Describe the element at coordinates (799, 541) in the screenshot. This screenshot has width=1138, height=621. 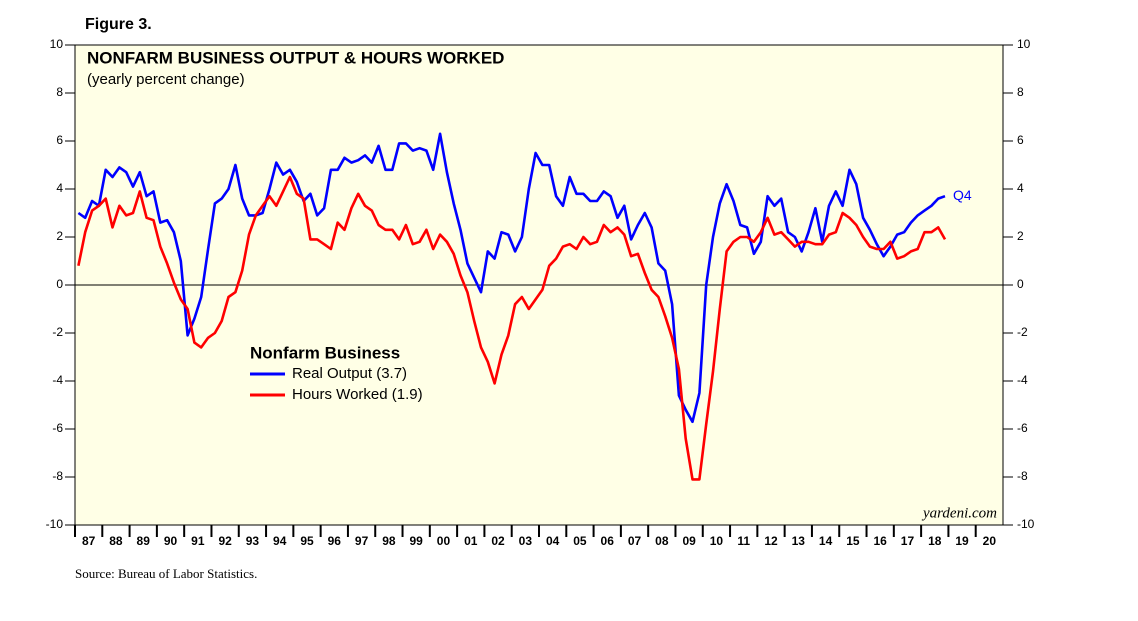
I see `x-tick-label: 13` at that location.